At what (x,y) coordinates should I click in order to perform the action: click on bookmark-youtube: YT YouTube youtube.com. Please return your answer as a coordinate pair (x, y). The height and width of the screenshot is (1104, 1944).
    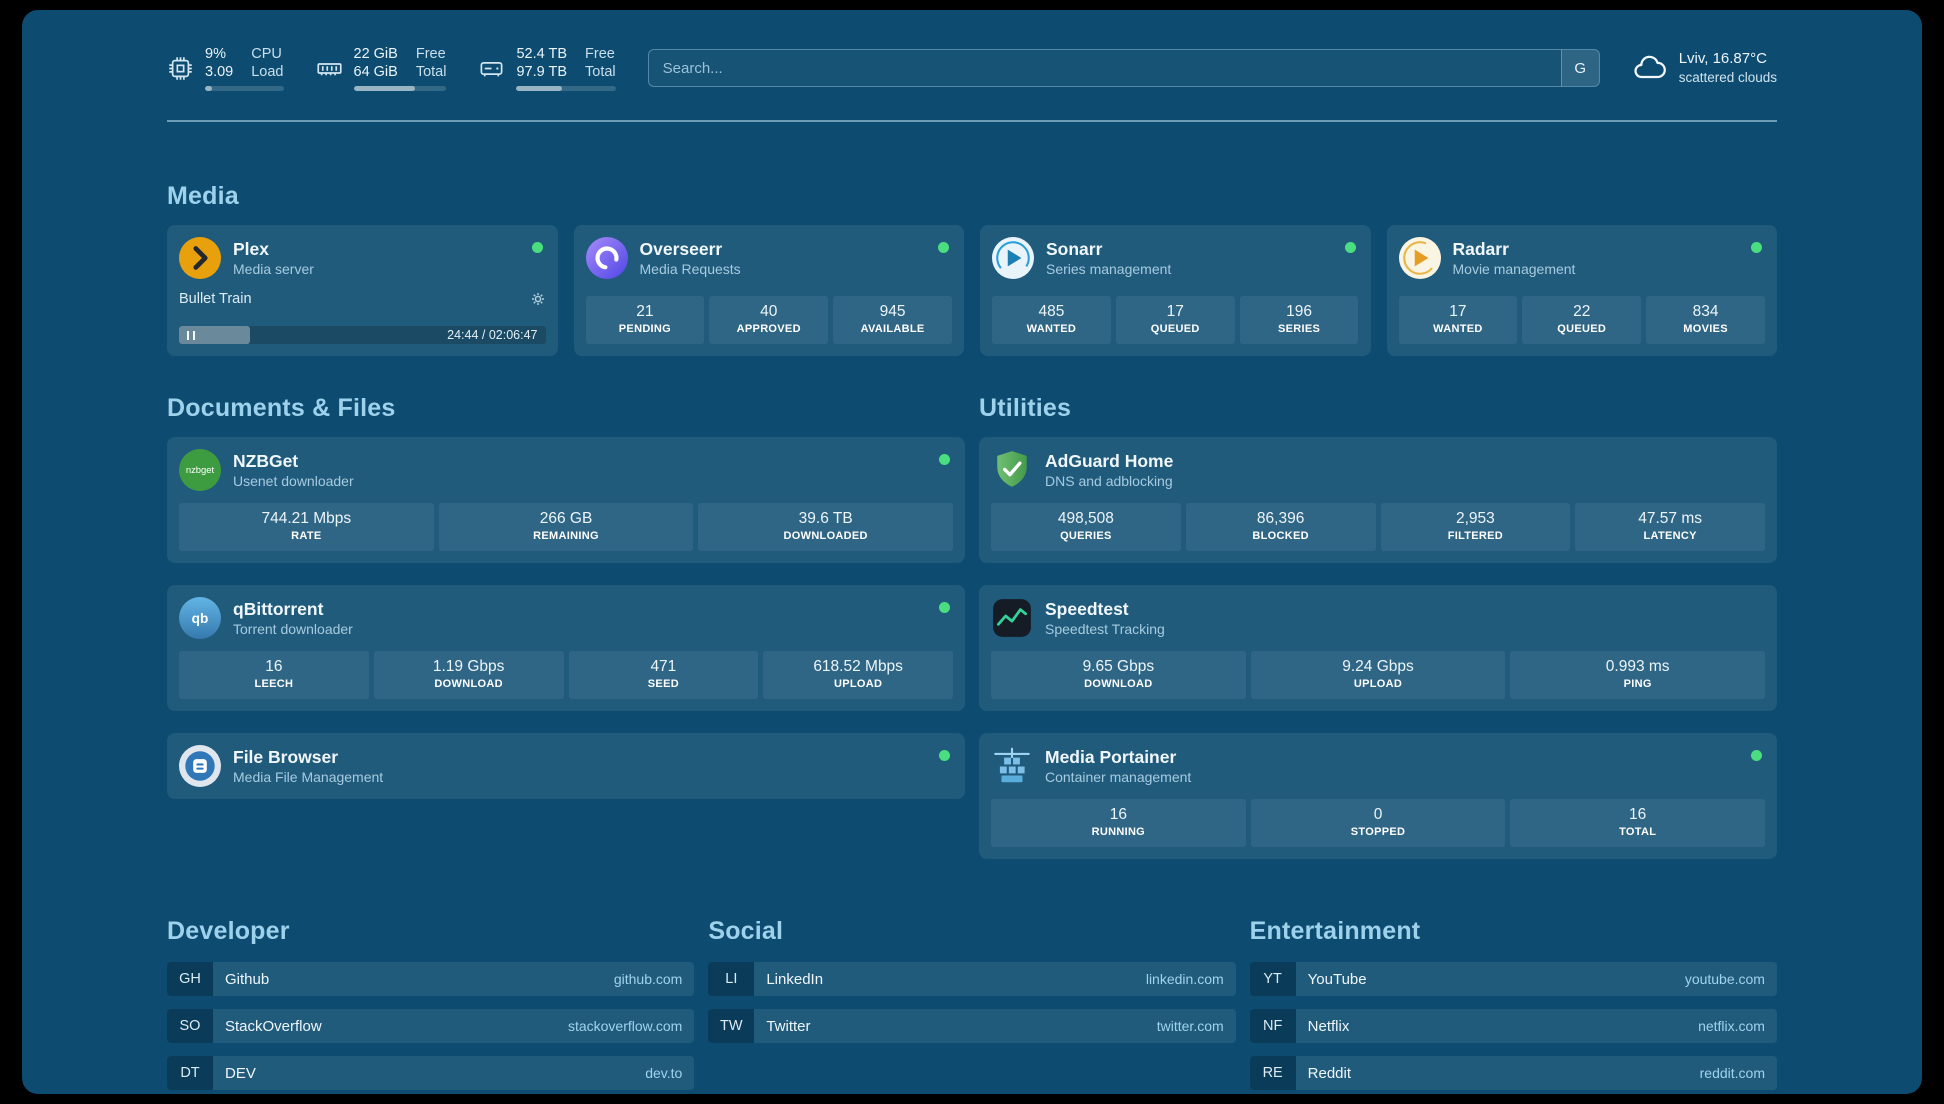
    Looking at the image, I should click on (1513, 979).